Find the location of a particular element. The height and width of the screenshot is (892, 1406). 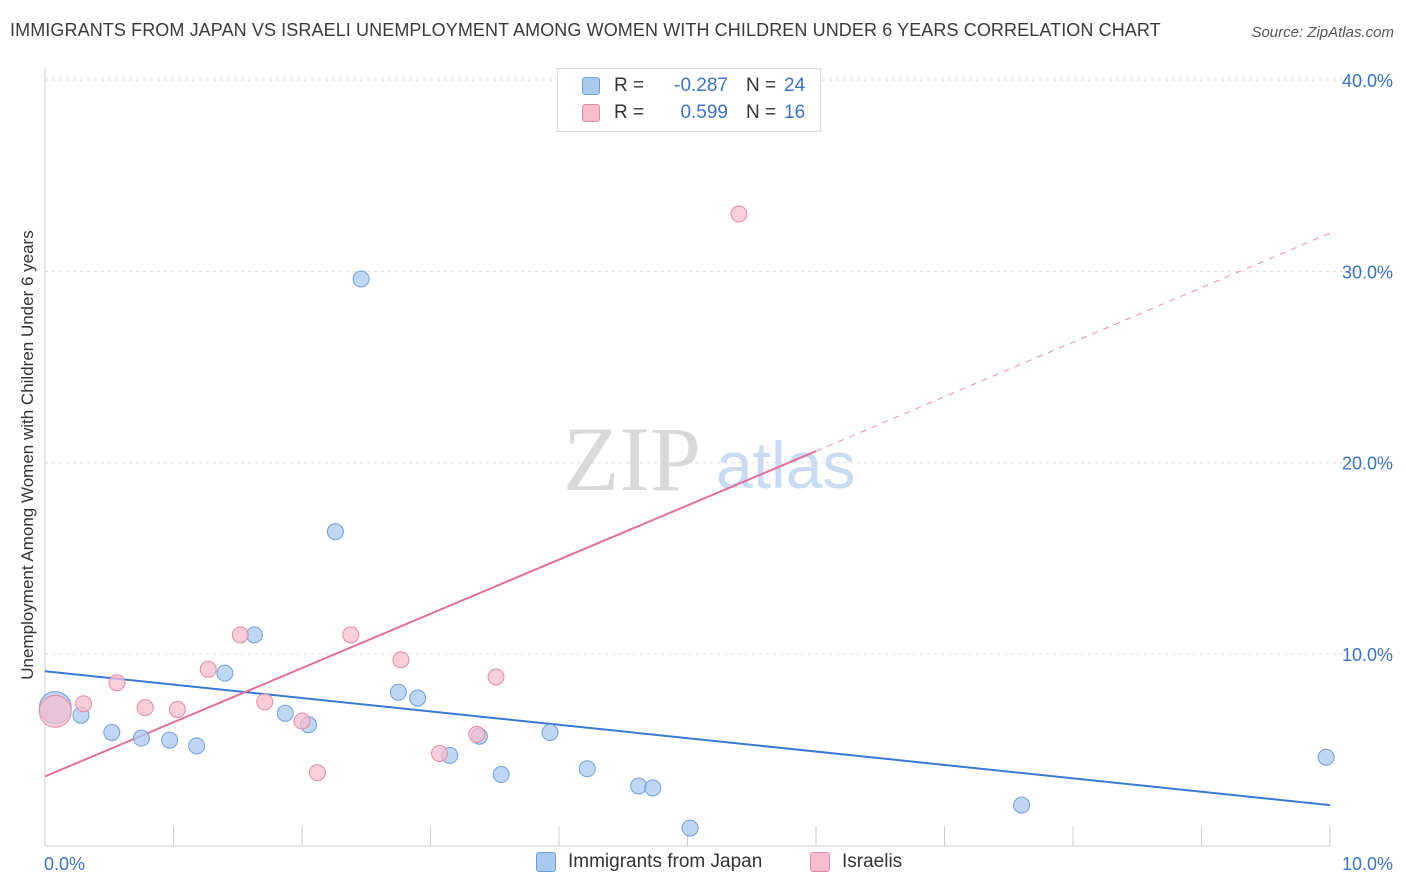

legend-swatch-japan is located at coordinates (591, 86).